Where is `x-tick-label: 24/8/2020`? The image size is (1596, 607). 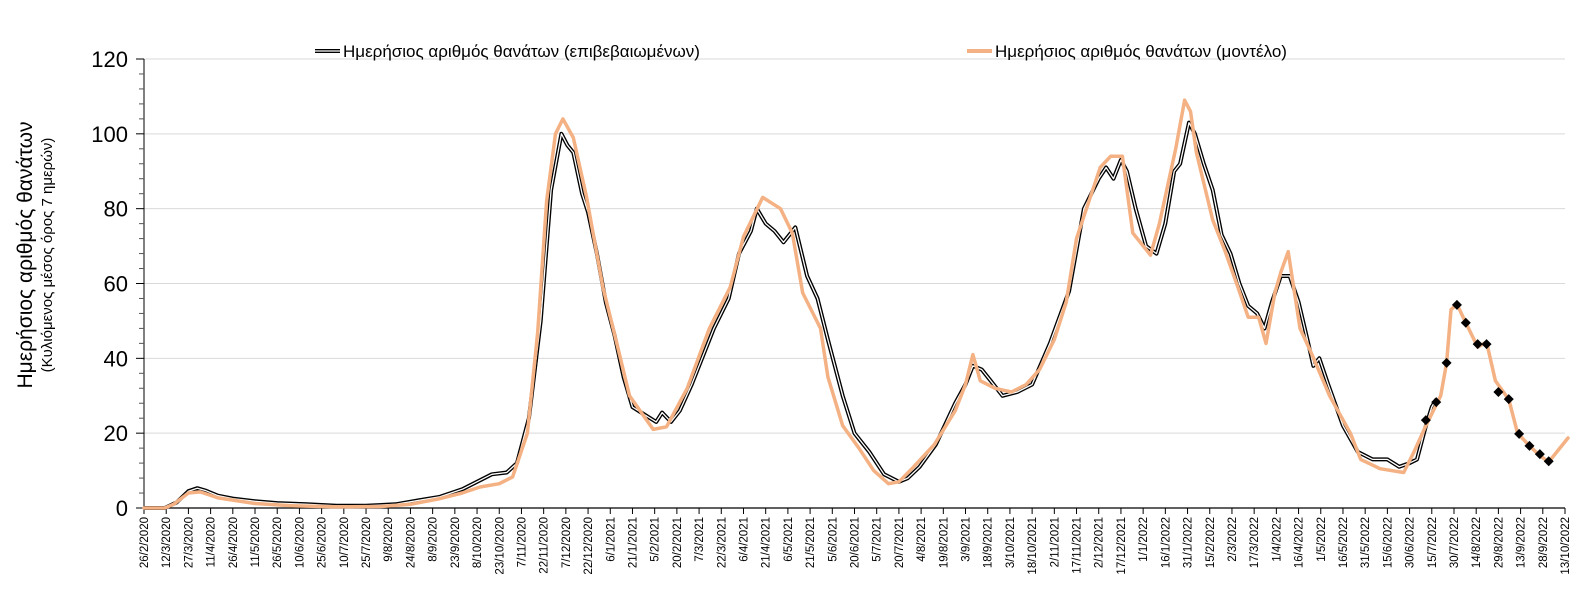
x-tick-label: 24/8/2020 is located at coordinates (411, 542).